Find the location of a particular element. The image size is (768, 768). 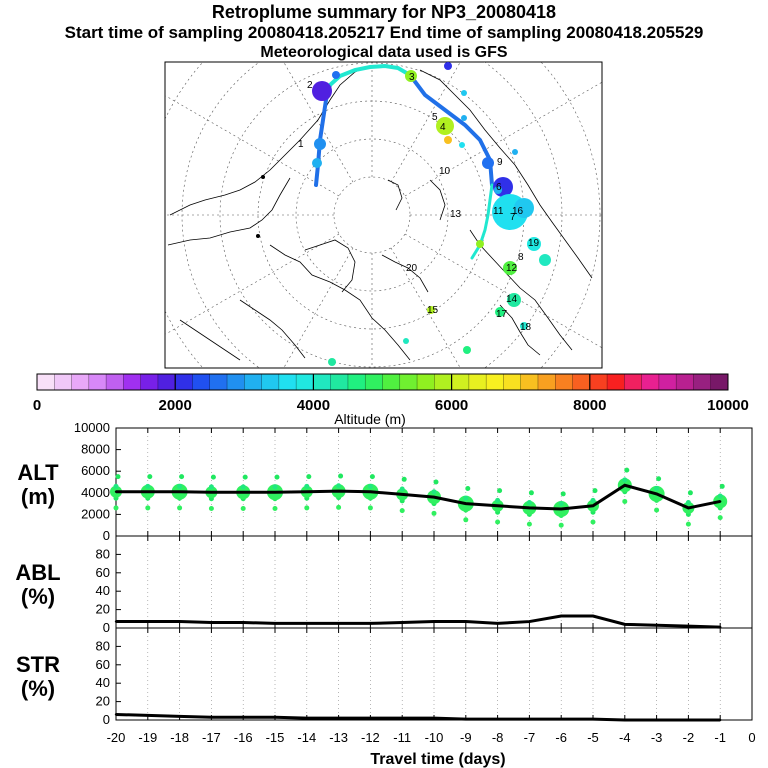

chart-title: Retroplume summary for NP3_20080418 is located at coordinates (384, 12).